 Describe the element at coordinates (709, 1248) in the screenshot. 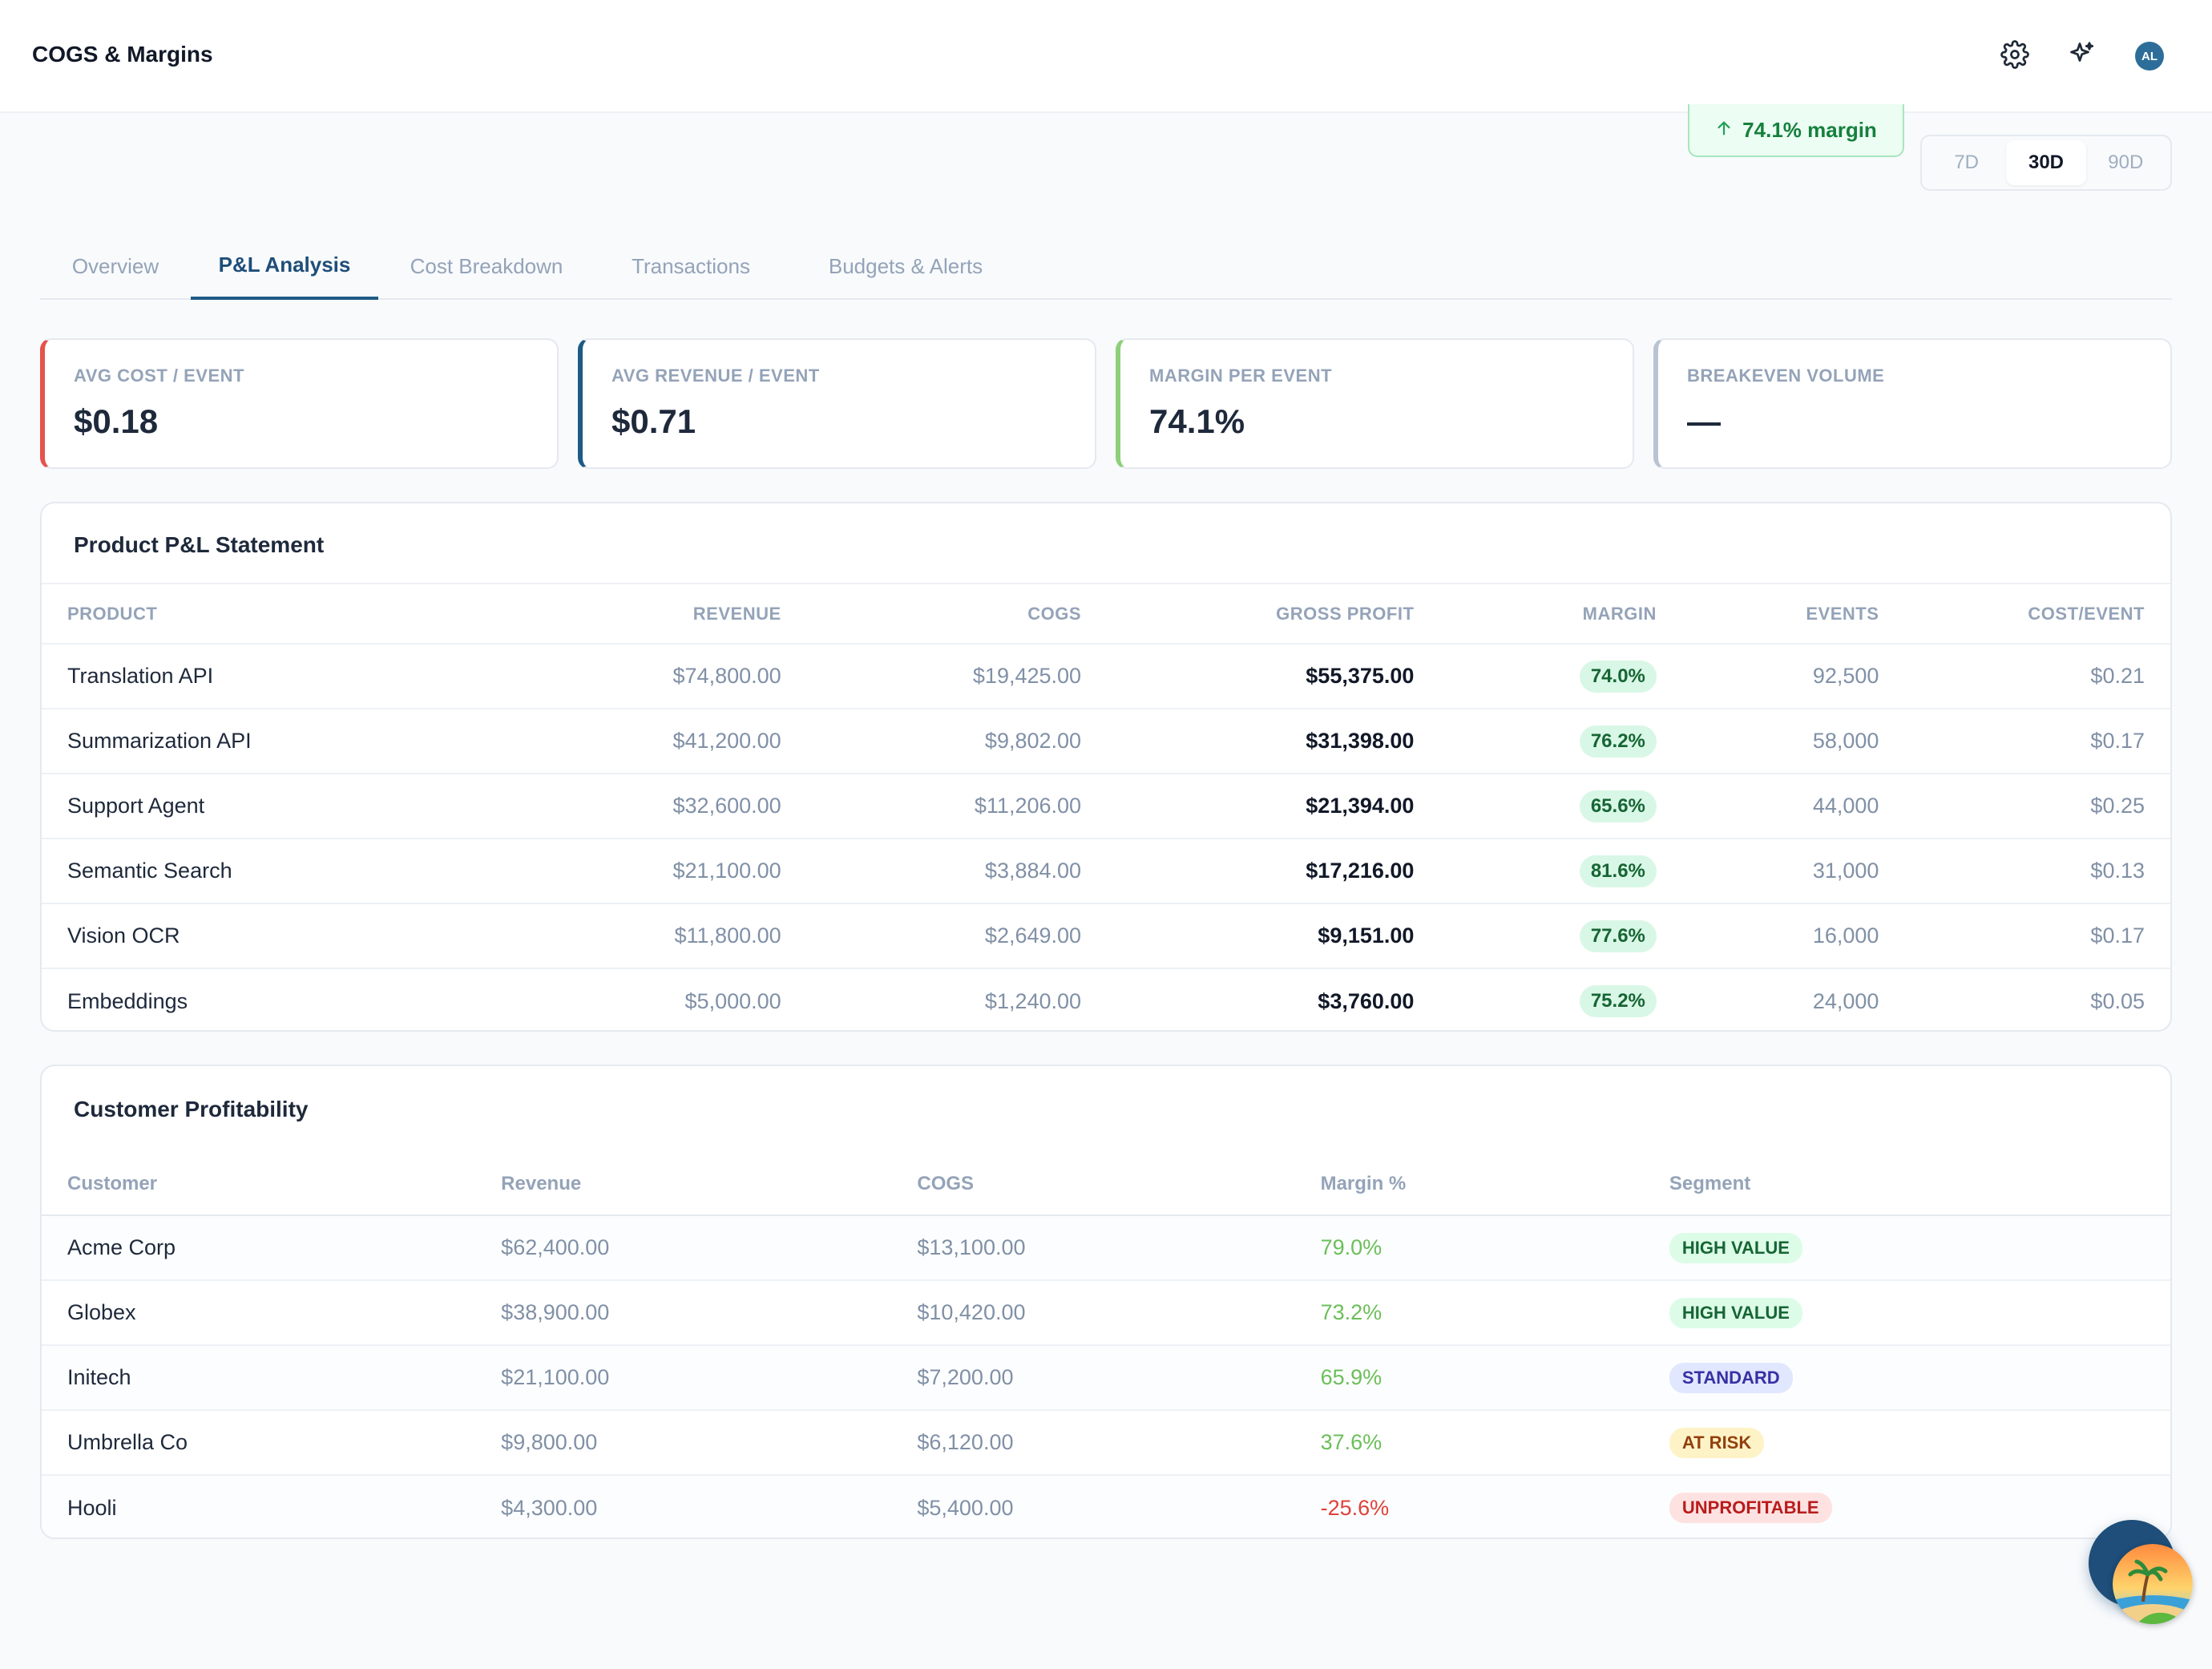

I see `revenue-cell: $62,400.00` at that location.